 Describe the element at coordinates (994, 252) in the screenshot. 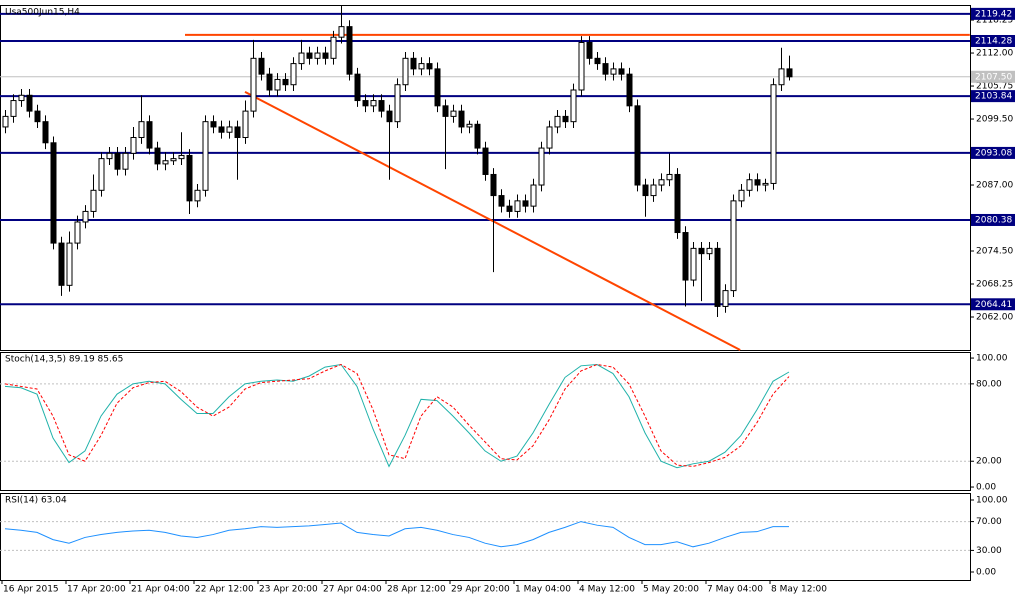

I see `y-tick-label: 2074.50` at that location.